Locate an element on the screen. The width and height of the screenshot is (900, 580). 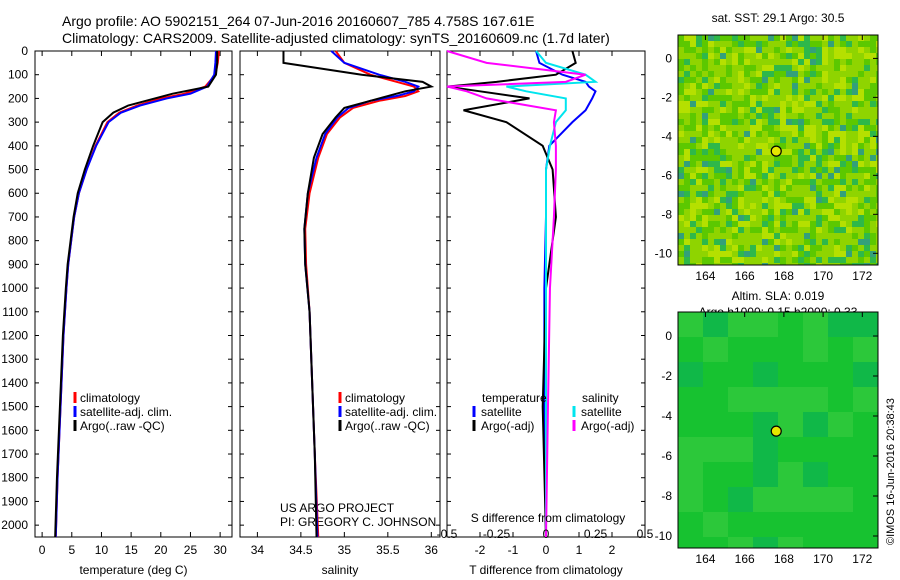
map-x-tick-label: 170 is located at coordinates (823, 276).